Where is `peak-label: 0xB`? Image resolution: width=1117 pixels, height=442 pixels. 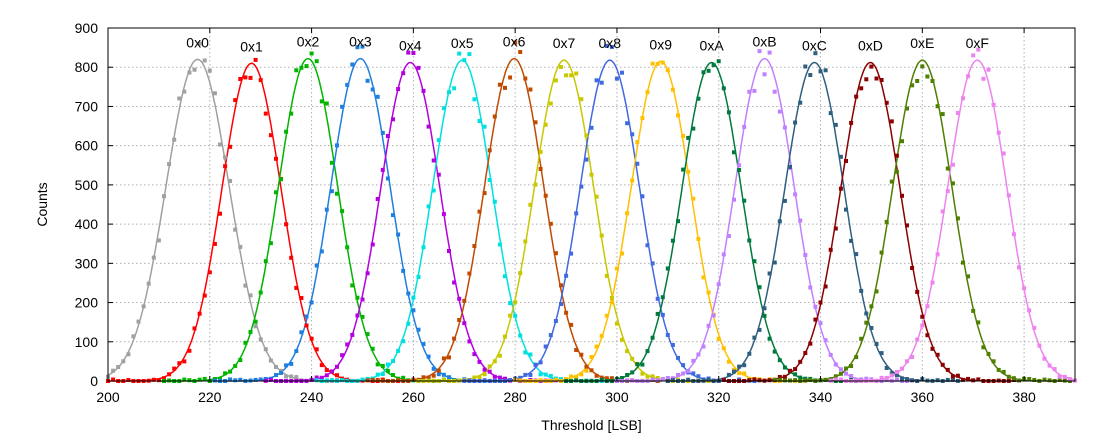
peak-label: 0xB is located at coordinates (764, 42).